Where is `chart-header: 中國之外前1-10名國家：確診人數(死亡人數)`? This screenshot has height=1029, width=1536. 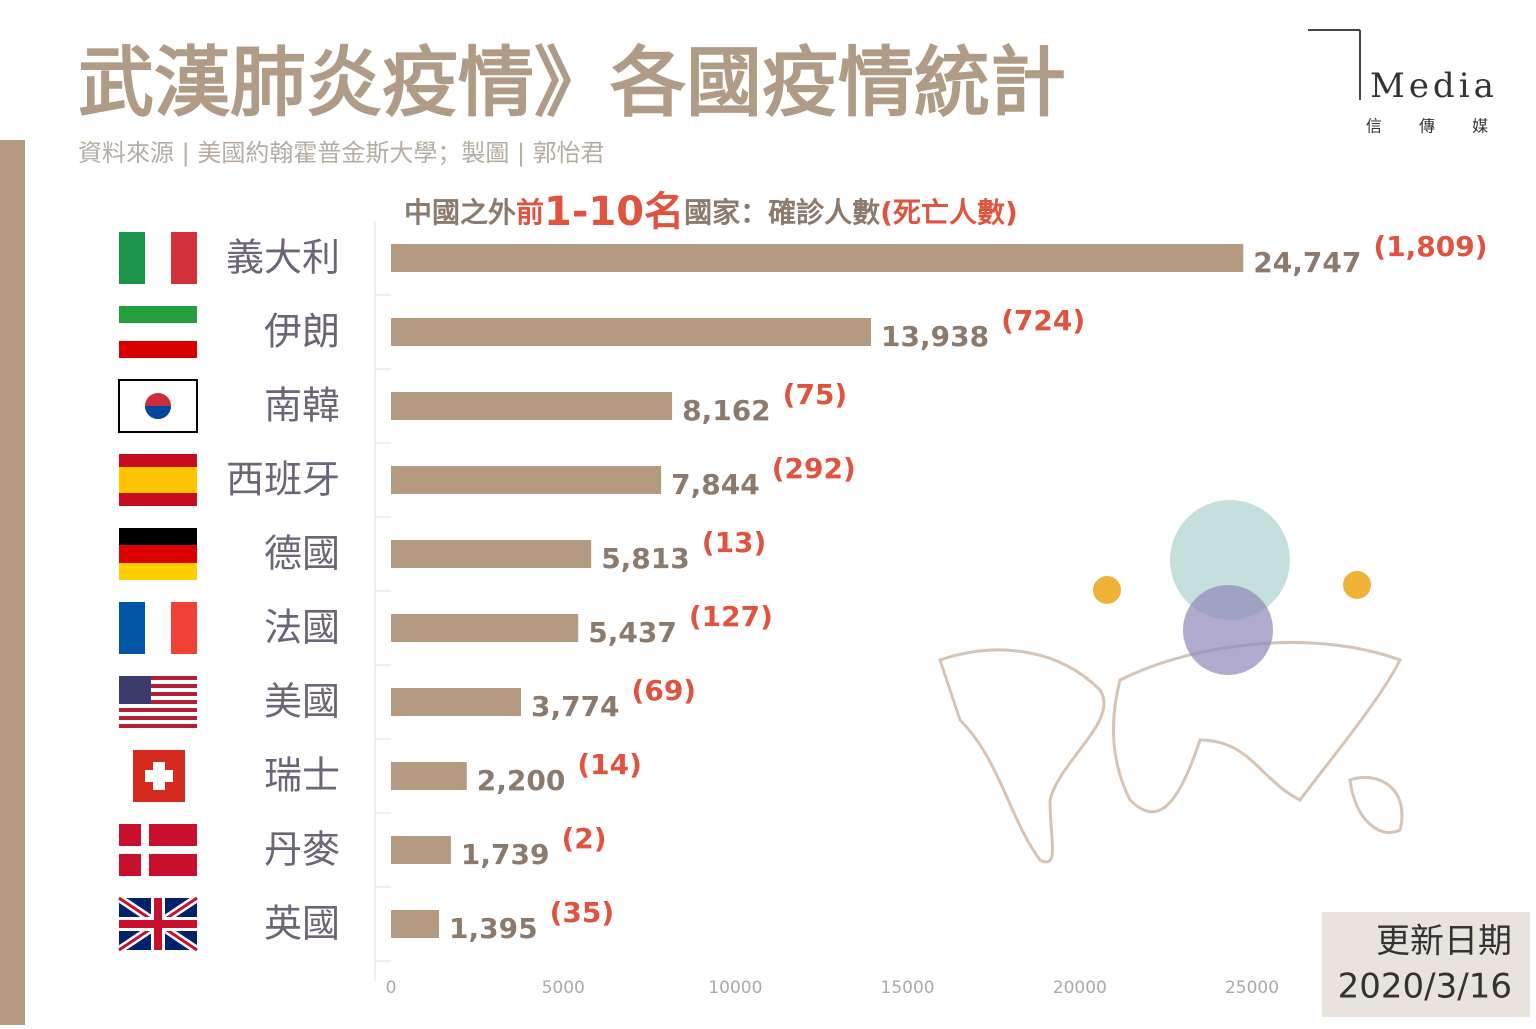 chart-header: 中國之外前1-10名國家：確診人數(死亡人數) is located at coordinates (711, 212).